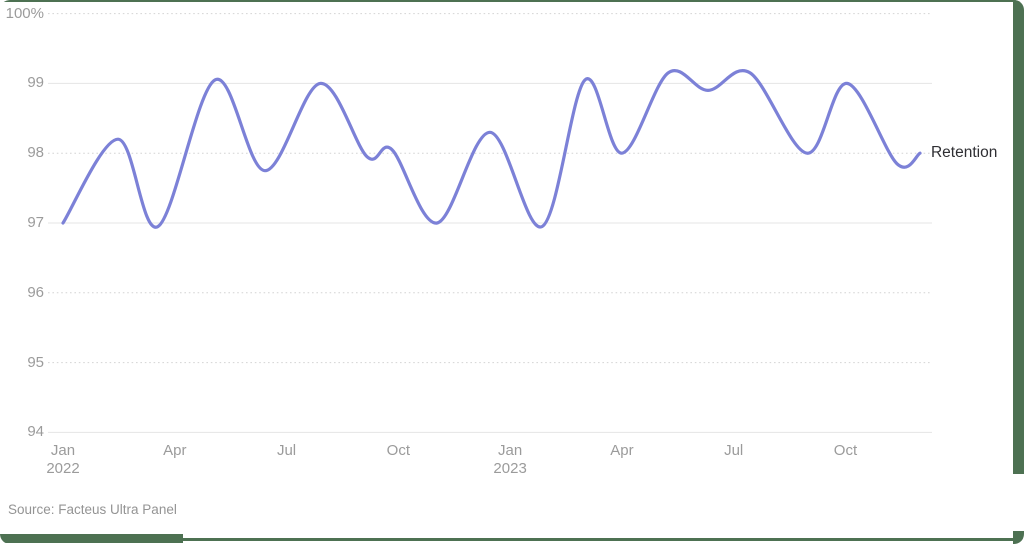 The width and height of the screenshot is (1024, 544). What do you see at coordinates (63, 459) in the screenshot?
I see `x-axis-label: Jan 2022` at bounding box center [63, 459].